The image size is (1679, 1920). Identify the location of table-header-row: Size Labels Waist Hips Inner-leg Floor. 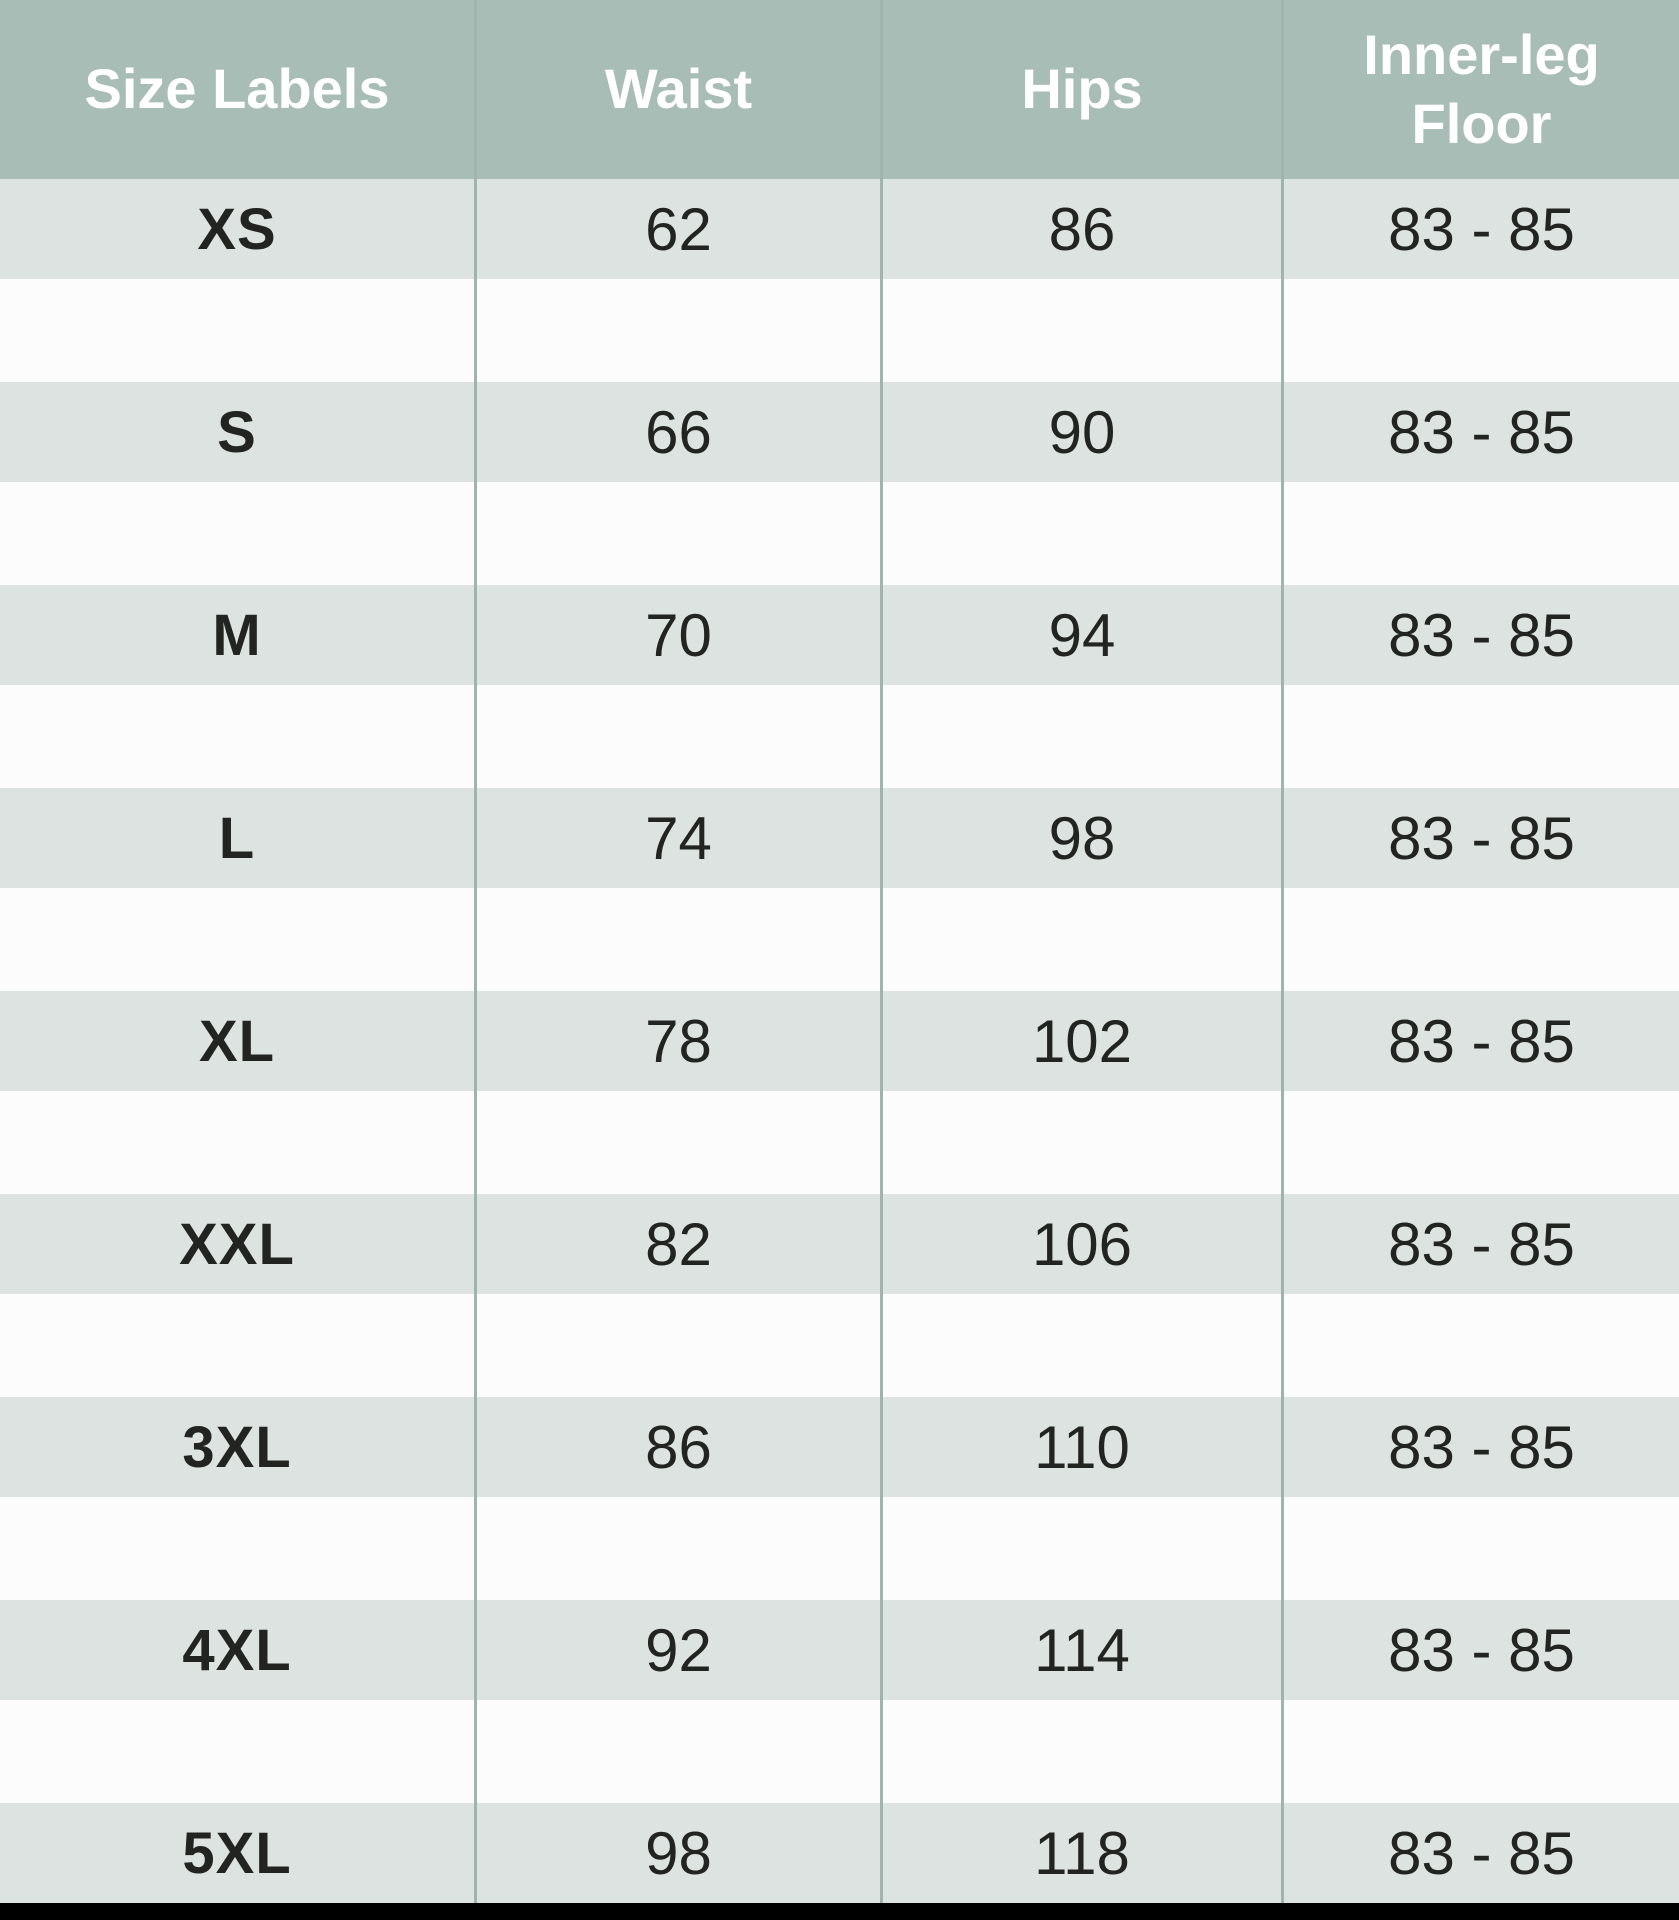
(839, 89).